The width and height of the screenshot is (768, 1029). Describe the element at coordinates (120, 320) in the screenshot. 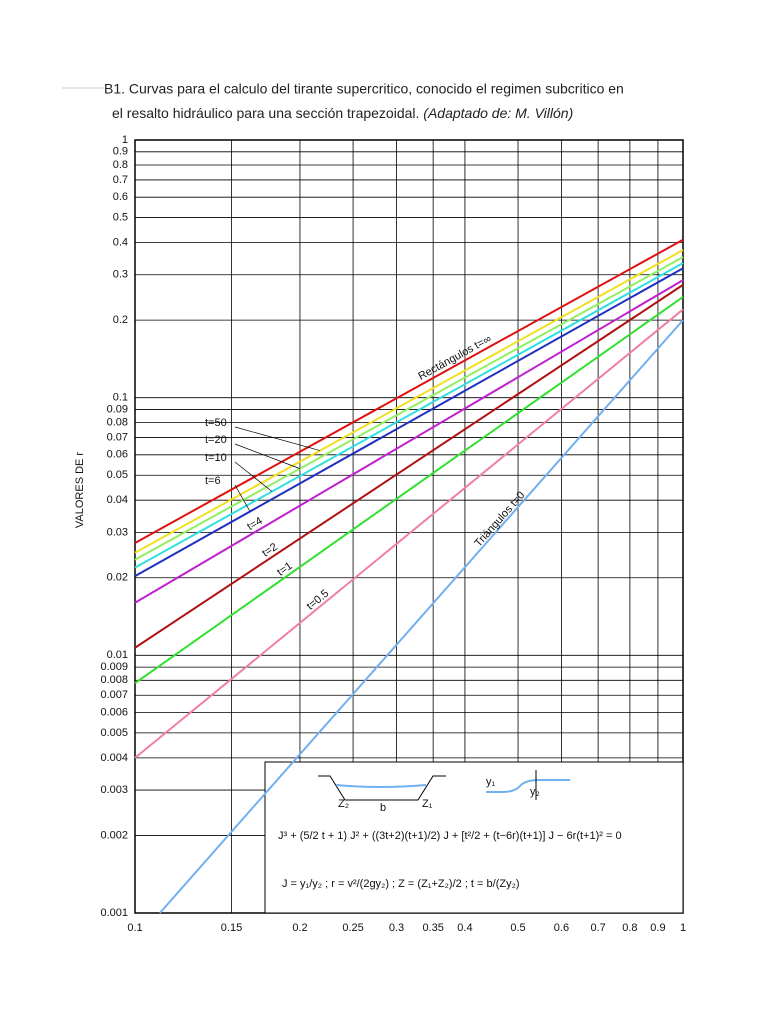

I see `y-tick-label: 0.2` at that location.